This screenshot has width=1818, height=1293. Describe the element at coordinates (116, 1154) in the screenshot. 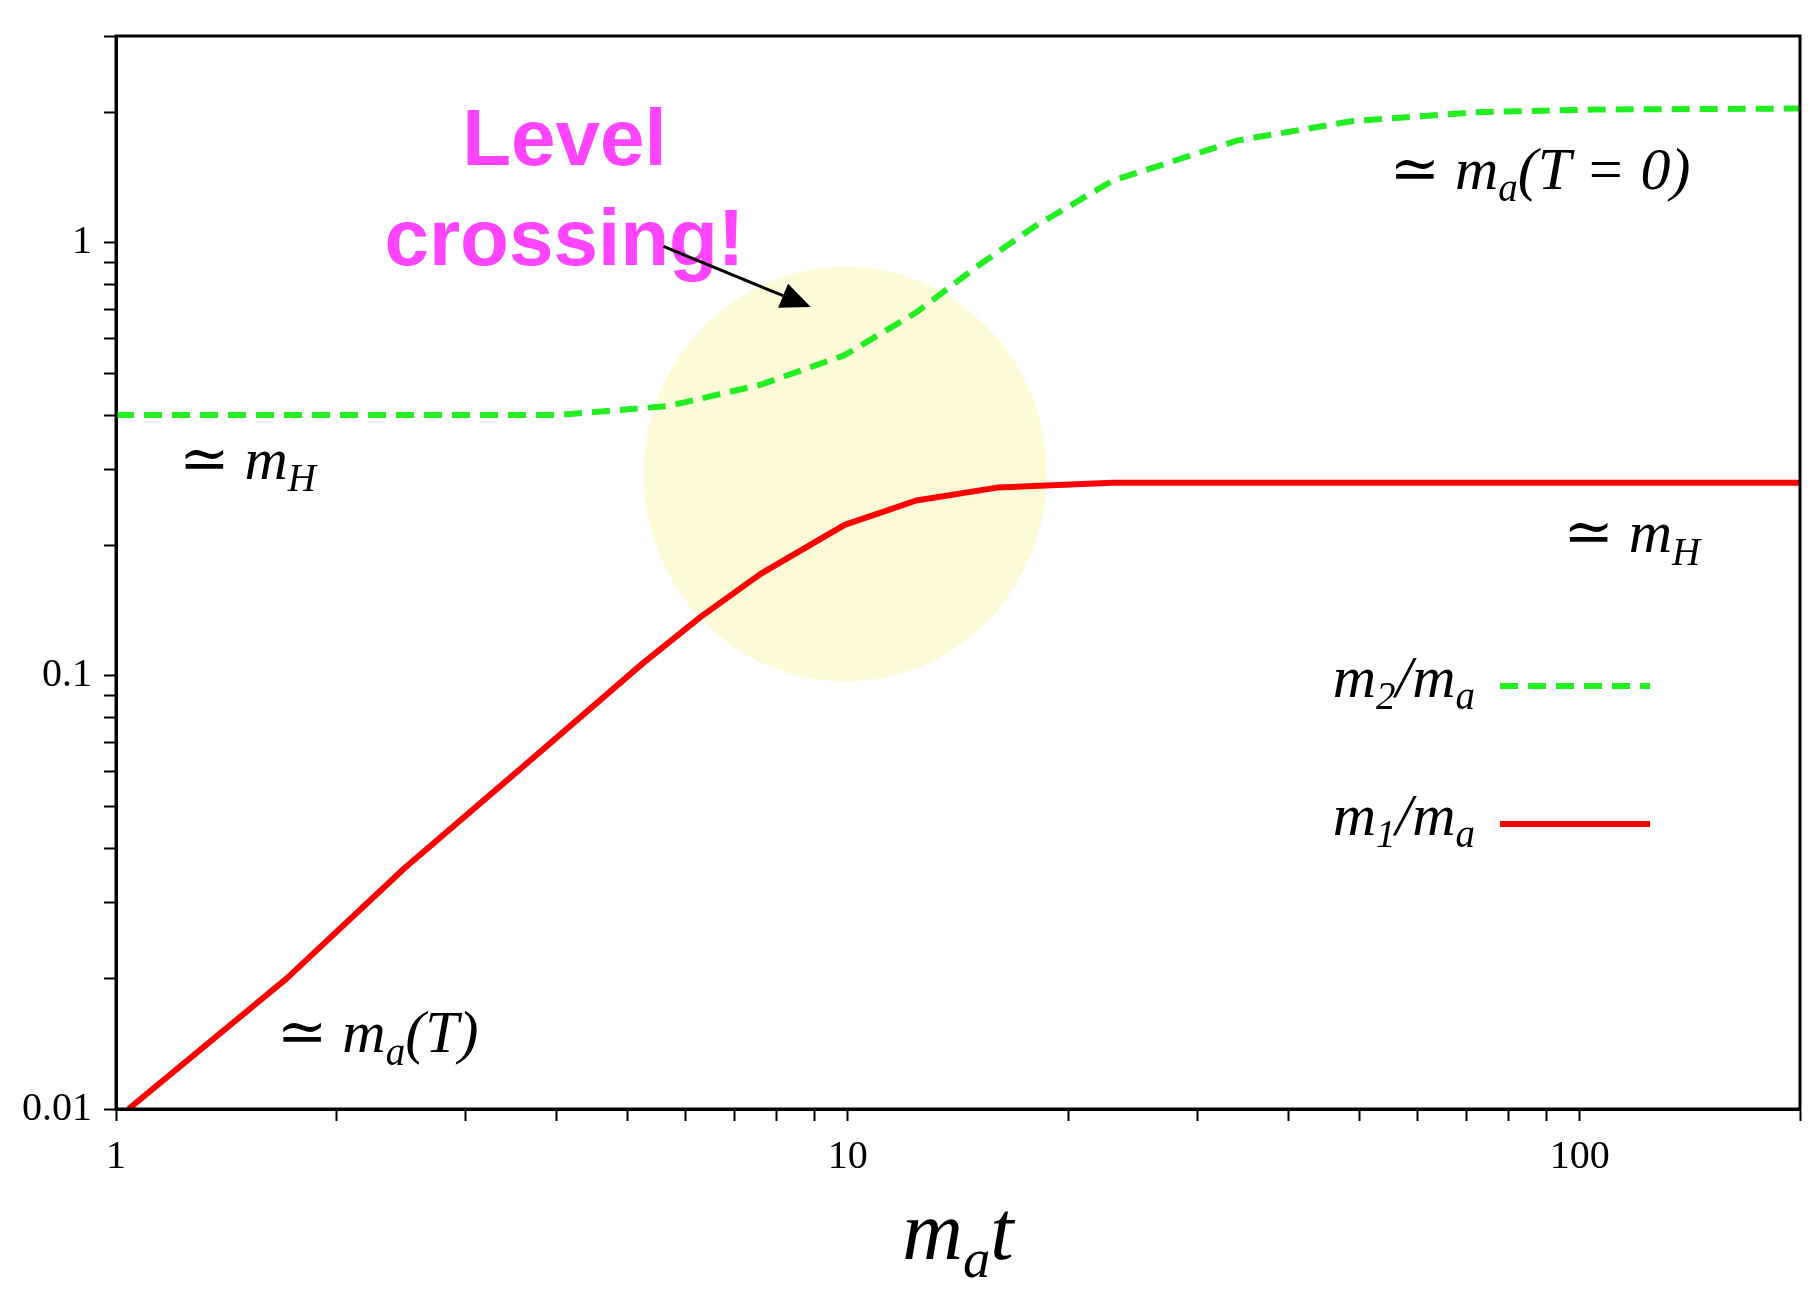

I see `x-tick-label: 1` at that location.